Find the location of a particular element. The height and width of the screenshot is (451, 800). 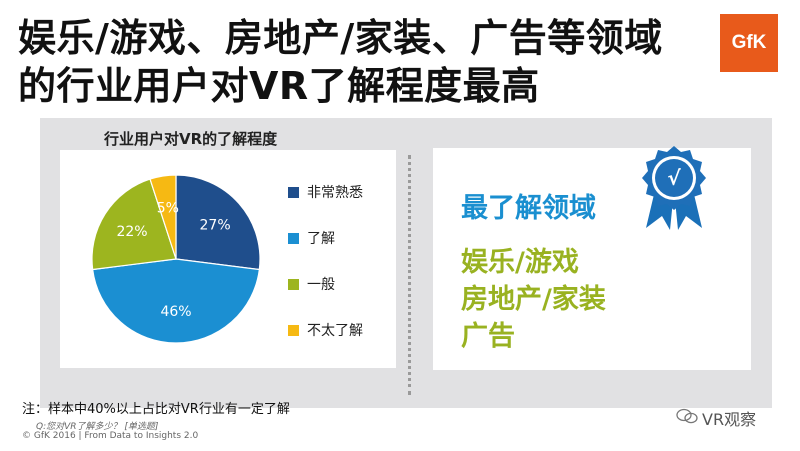

footnote: 注：样本中40%以上占比对VR行业有一定了解 is located at coordinates (156, 409).